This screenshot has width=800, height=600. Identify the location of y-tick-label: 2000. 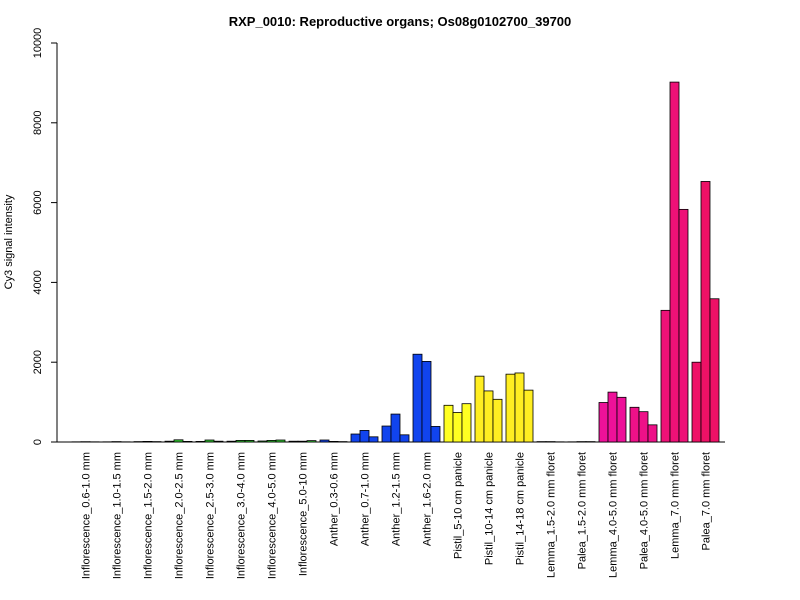
(38, 362).